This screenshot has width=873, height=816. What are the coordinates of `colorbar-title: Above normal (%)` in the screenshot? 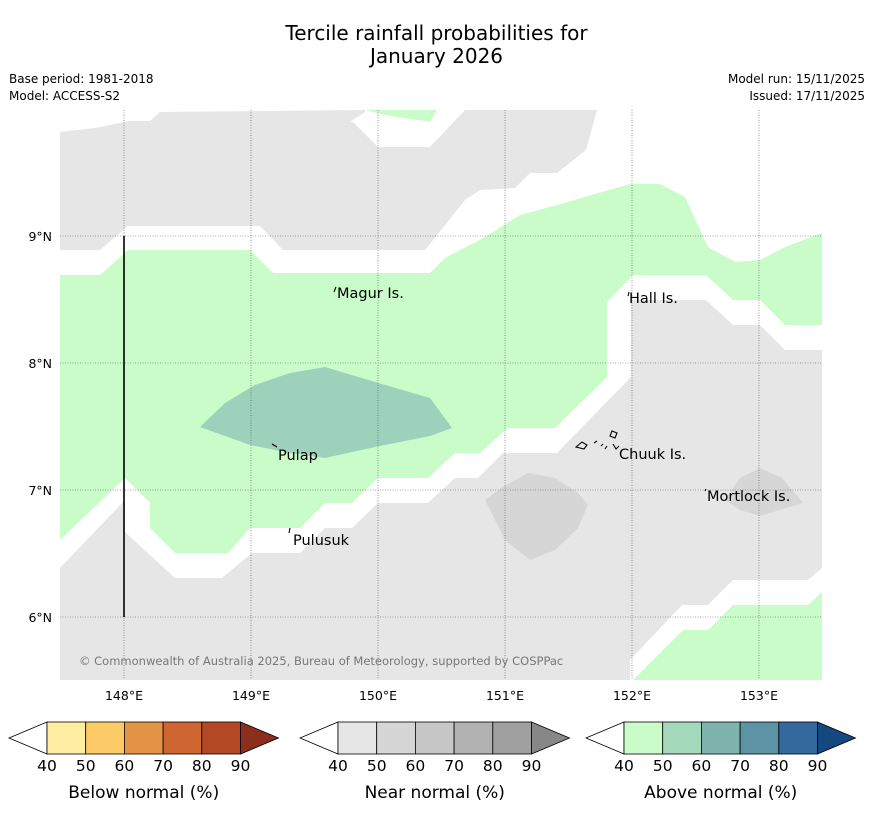 It's located at (720, 793).